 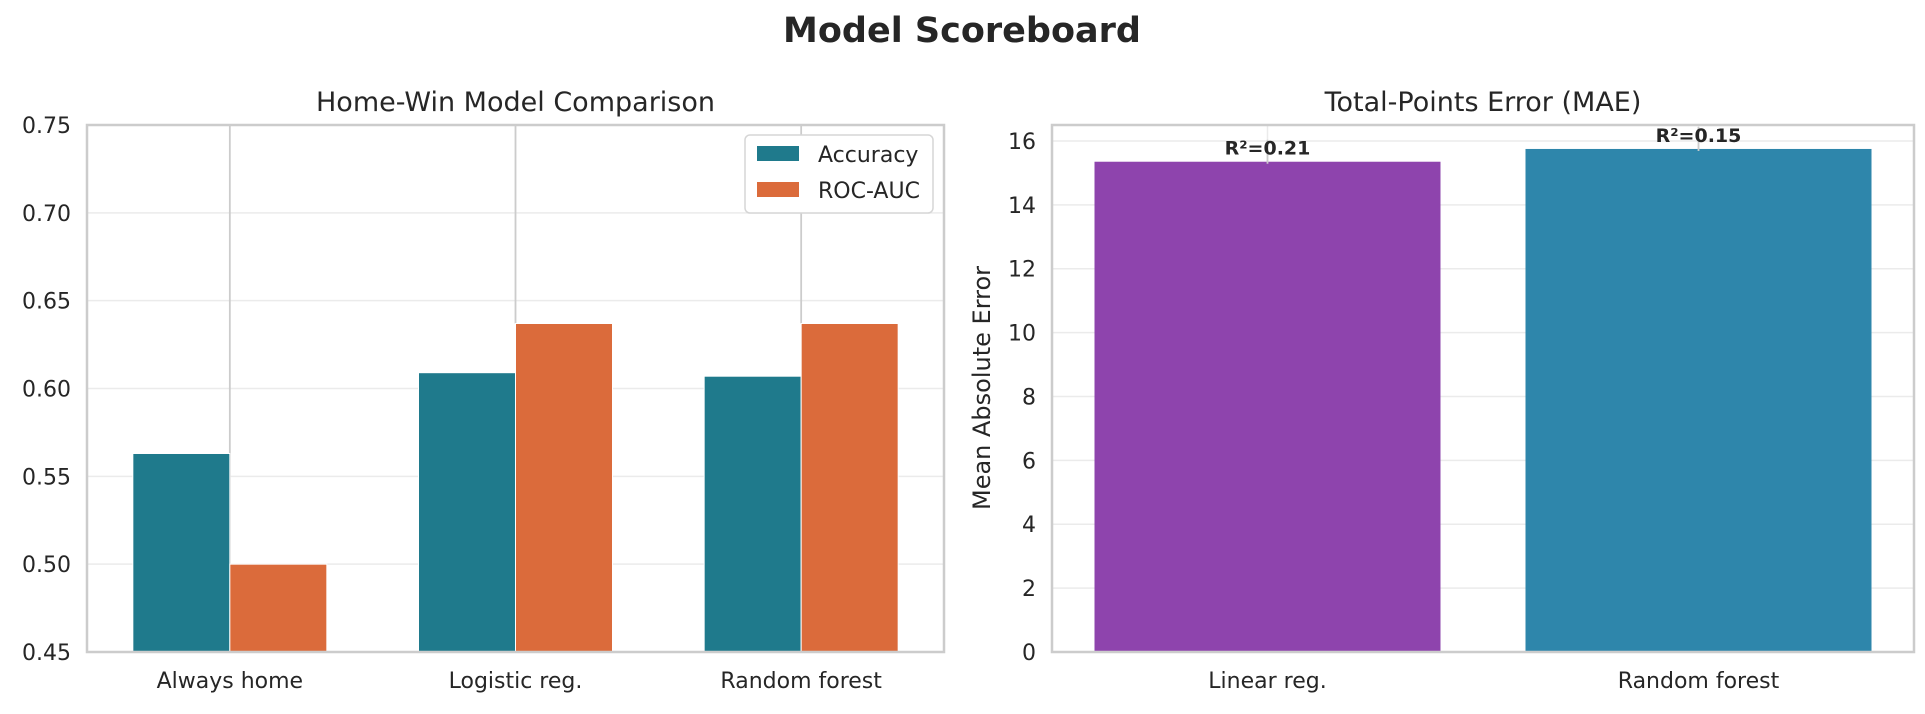 I want to click on legend-label: ROC-AUC, so click(x=869, y=191).